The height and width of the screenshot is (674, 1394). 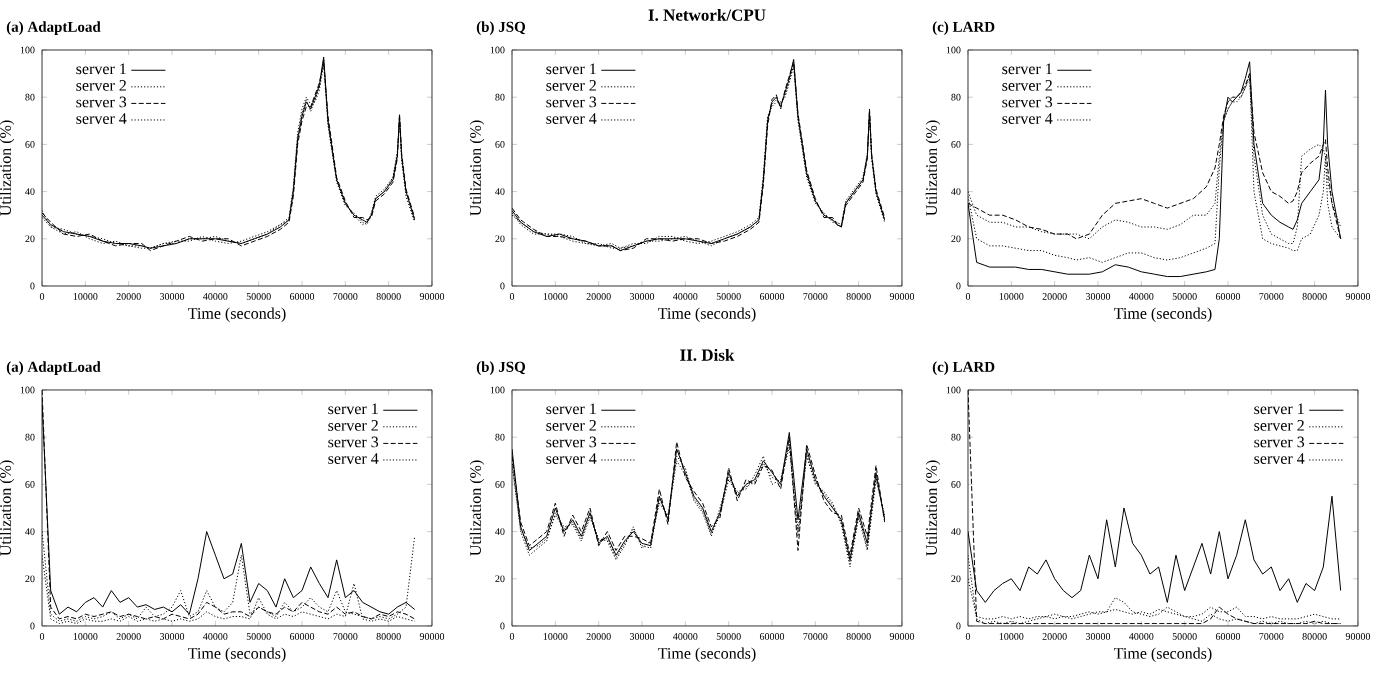 I want to click on text: II. Disk, so click(x=707, y=354).